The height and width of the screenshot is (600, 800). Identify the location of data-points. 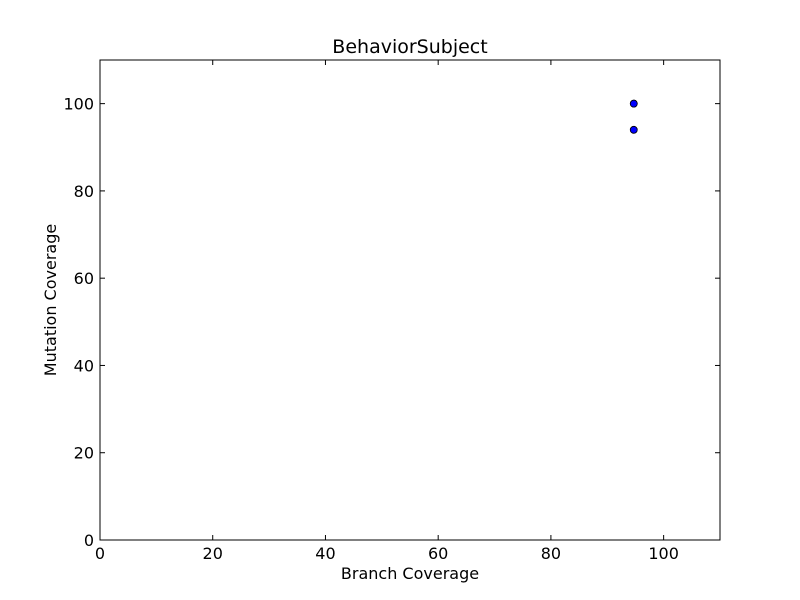
(633, 116).